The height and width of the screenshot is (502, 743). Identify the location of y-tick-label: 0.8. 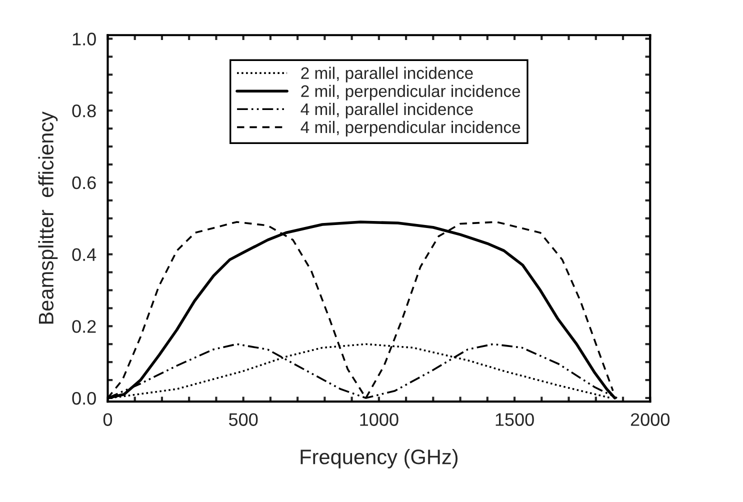
(84, 111).